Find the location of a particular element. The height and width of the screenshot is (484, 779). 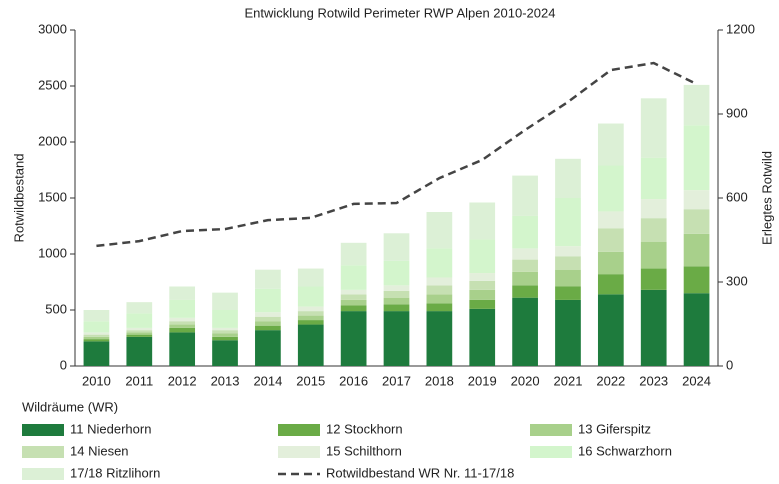

x-tick-label: 2014 is located at coordinates (267, 380).